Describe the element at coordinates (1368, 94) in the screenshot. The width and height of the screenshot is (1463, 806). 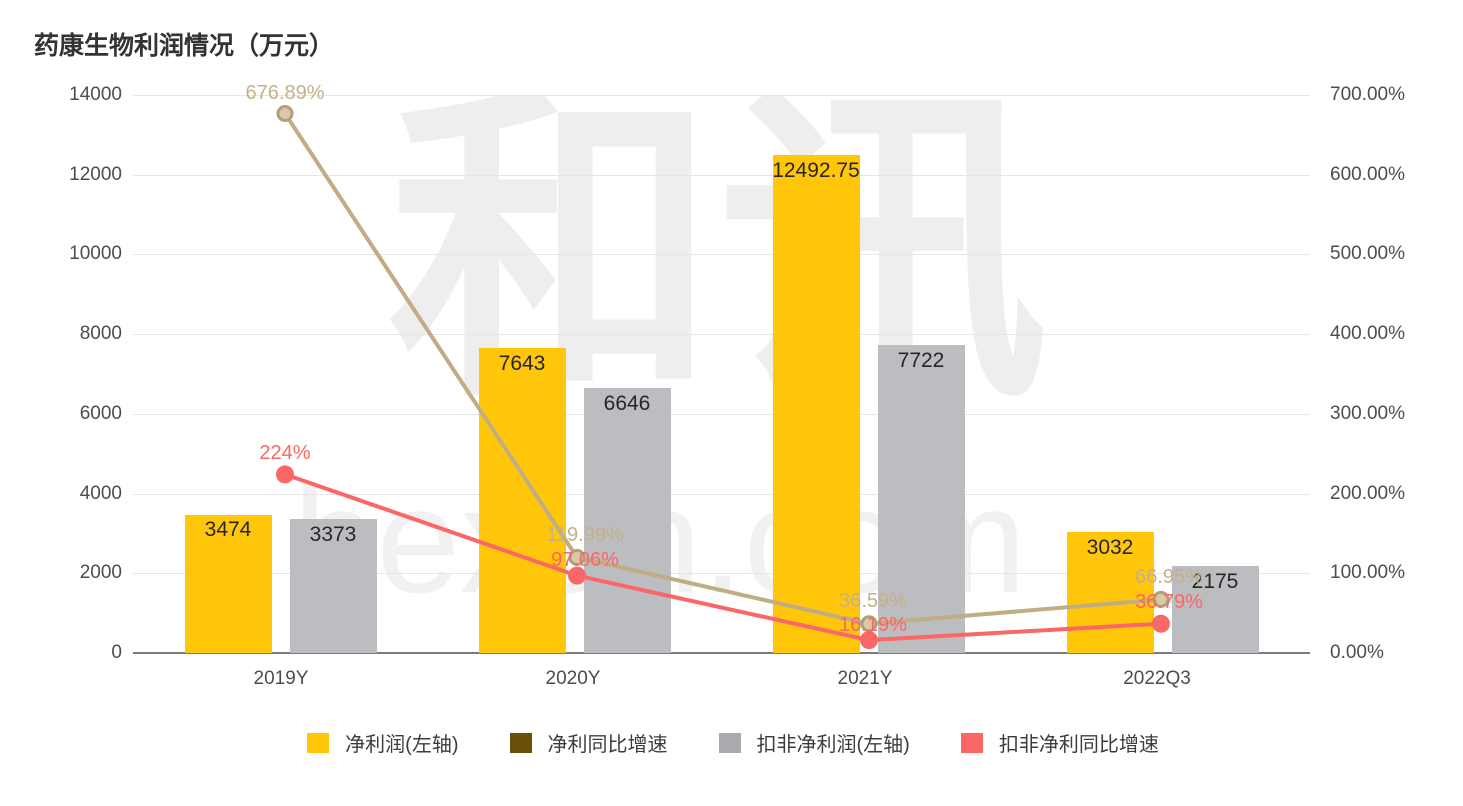
I see `y-axis-tick-right: 700.00%` at that location.